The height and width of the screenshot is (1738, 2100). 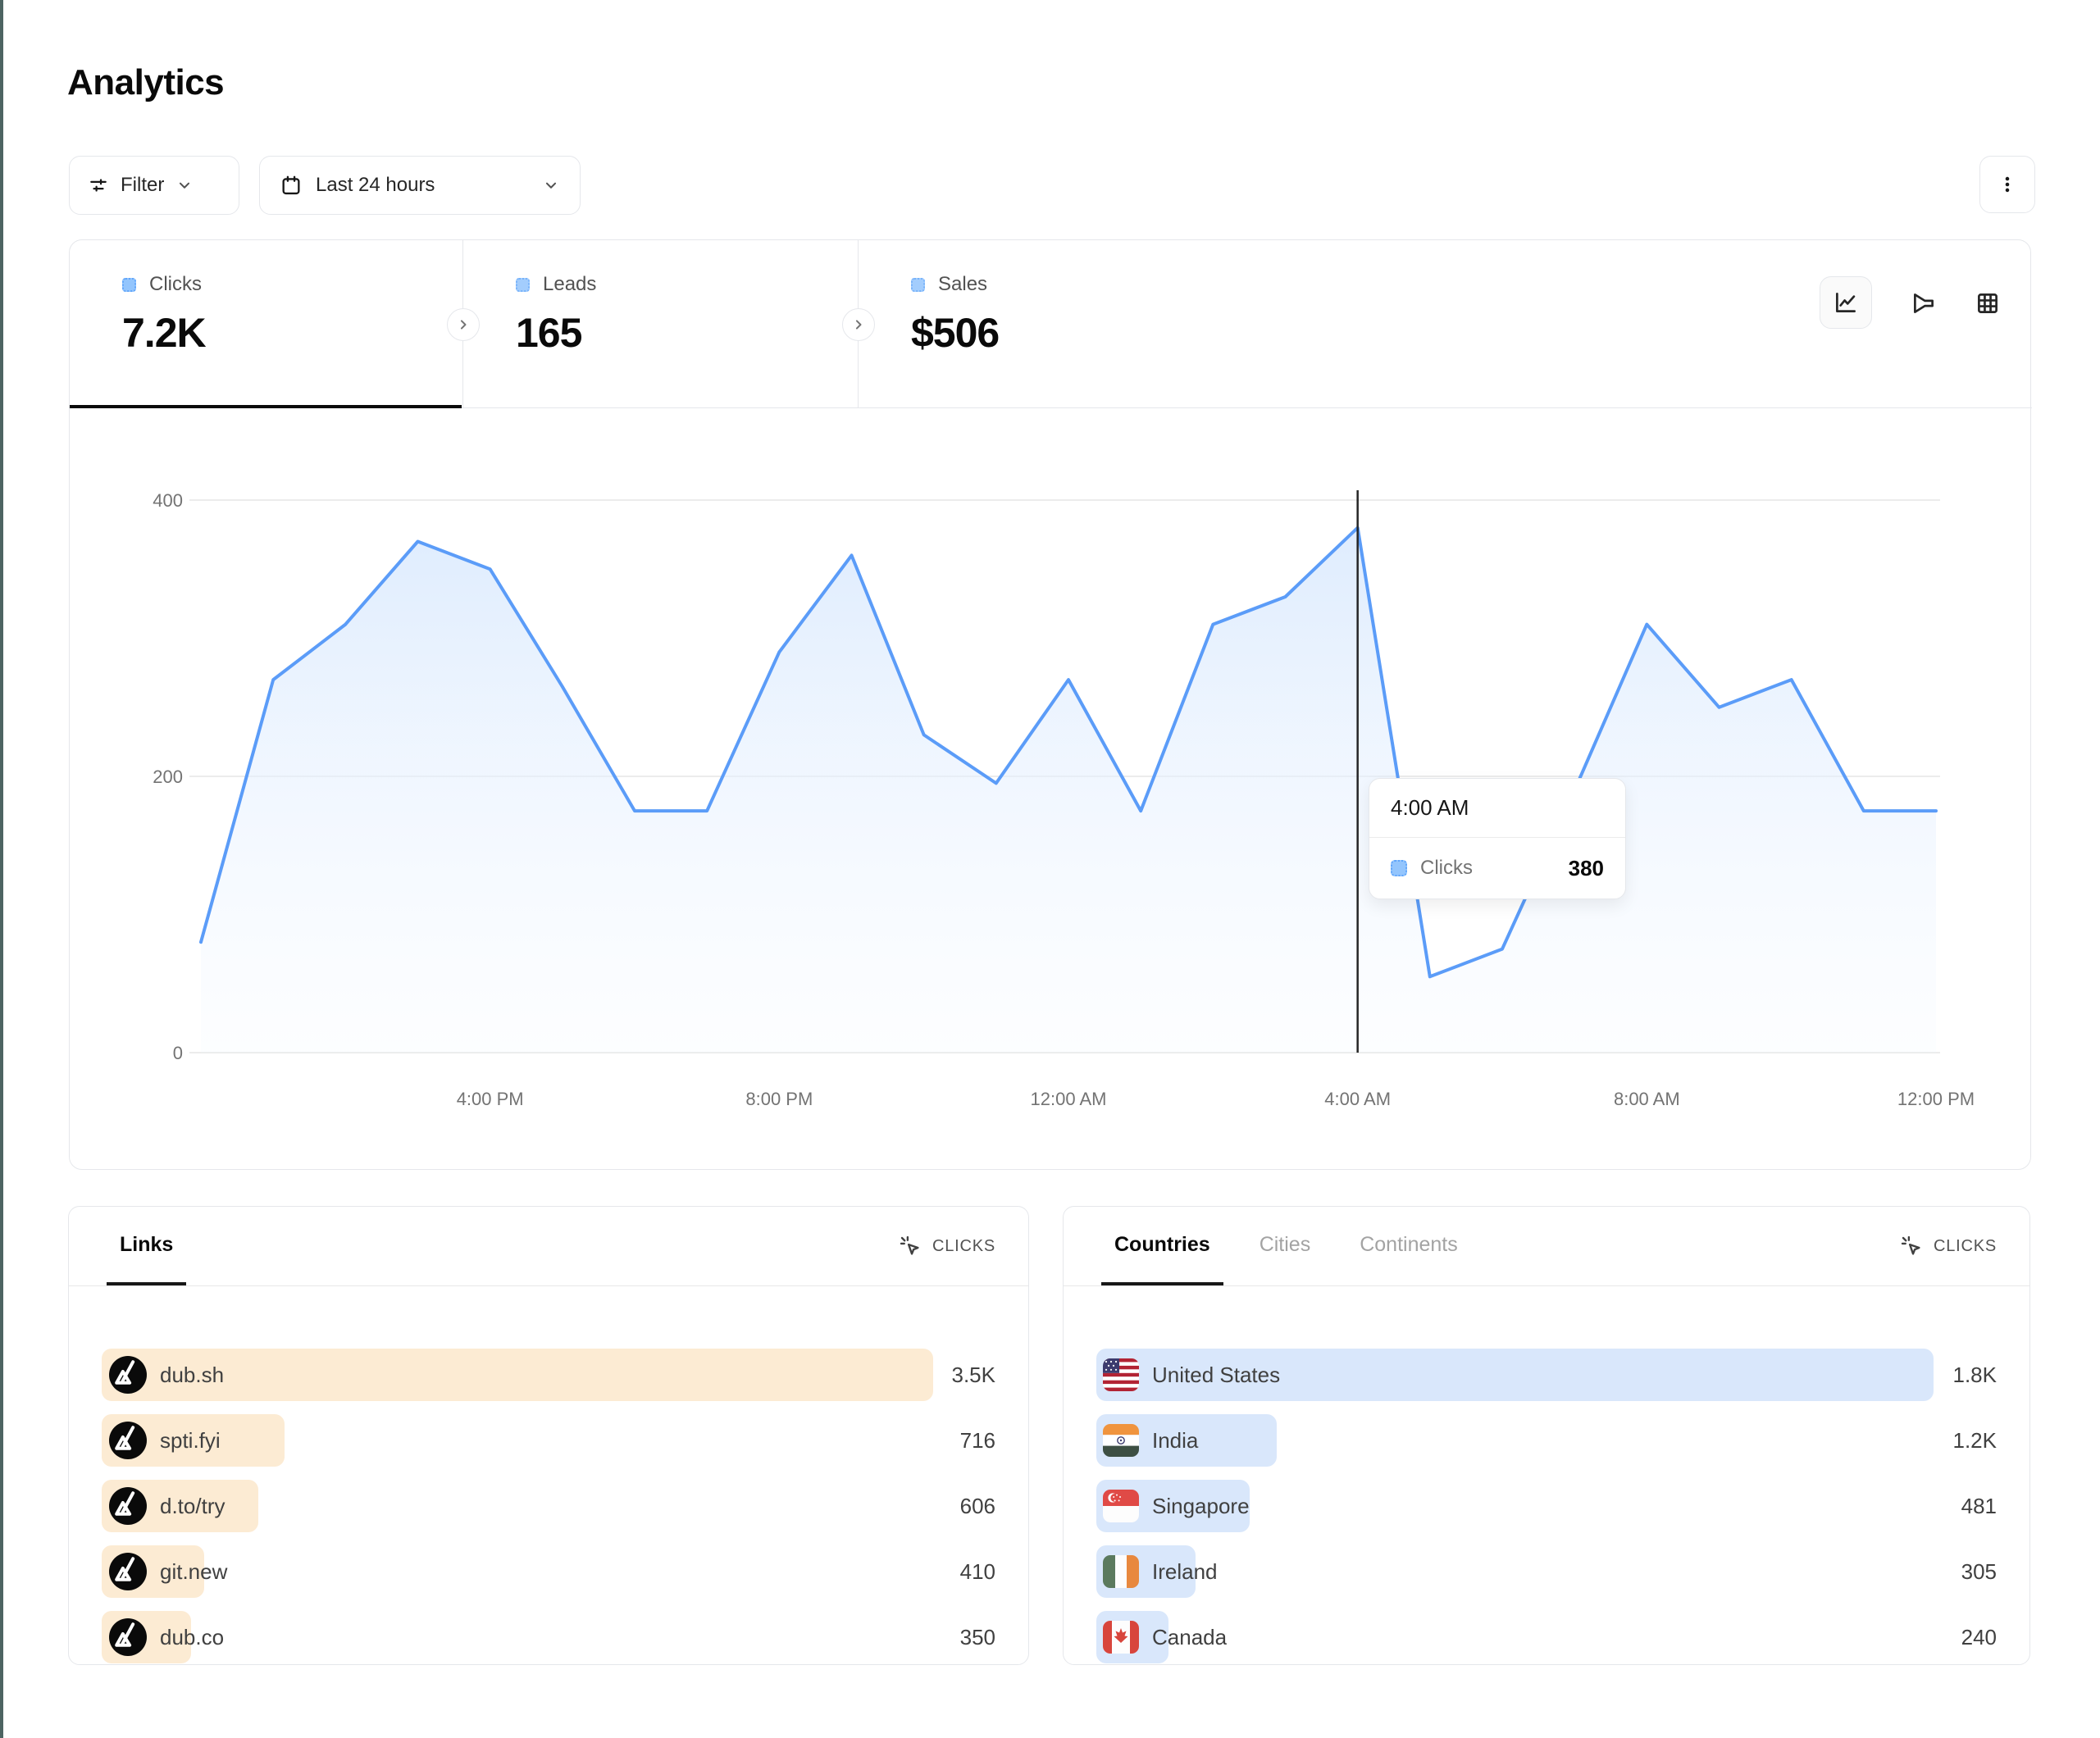 What do you see at coordinates (1965, 1245) in the screenshot?
I see `countries-metric-label: CLICKS` at bounding box center [1965, 1245].